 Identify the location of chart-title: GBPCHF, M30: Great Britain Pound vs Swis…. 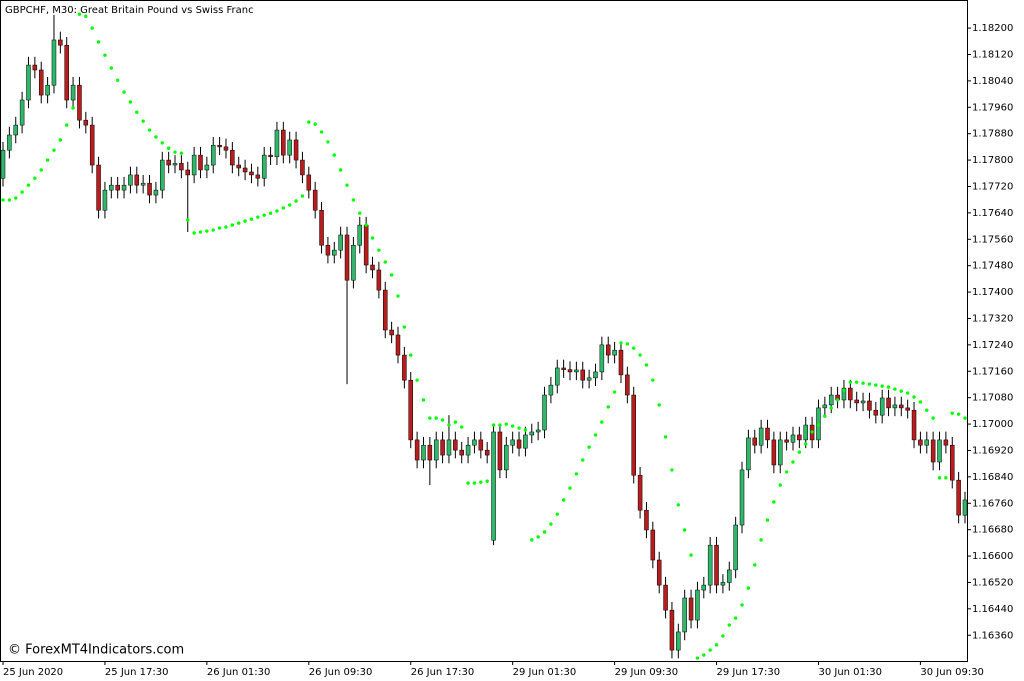
(129, 10).